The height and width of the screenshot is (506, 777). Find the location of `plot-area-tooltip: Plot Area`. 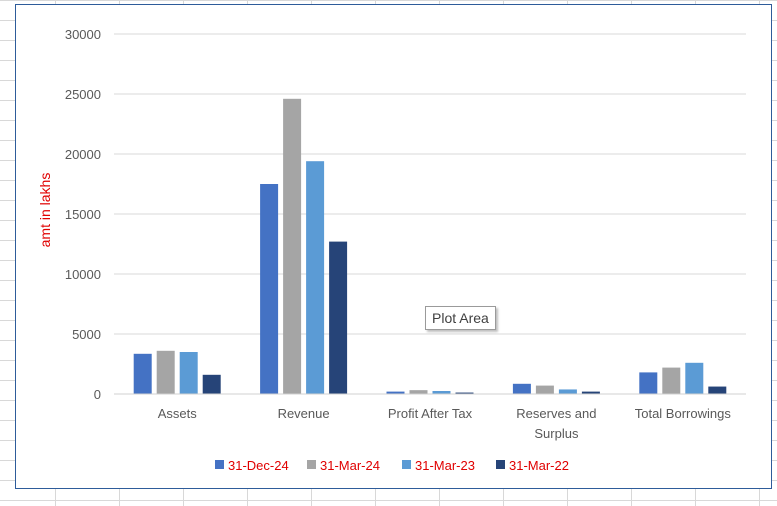

plot-area-tooltip: Plot Area is located at coordinates (460, 318).